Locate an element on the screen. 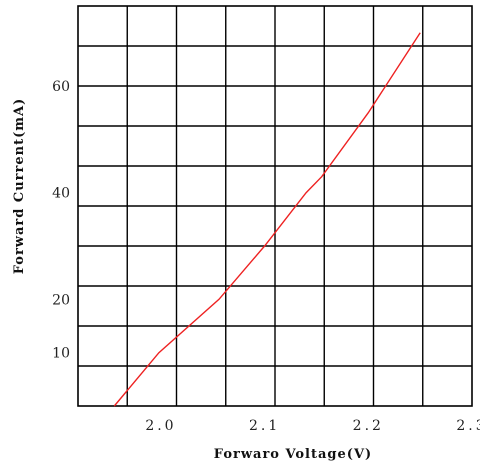  y-tick-label: 20 is located at coordinates (61, 300).